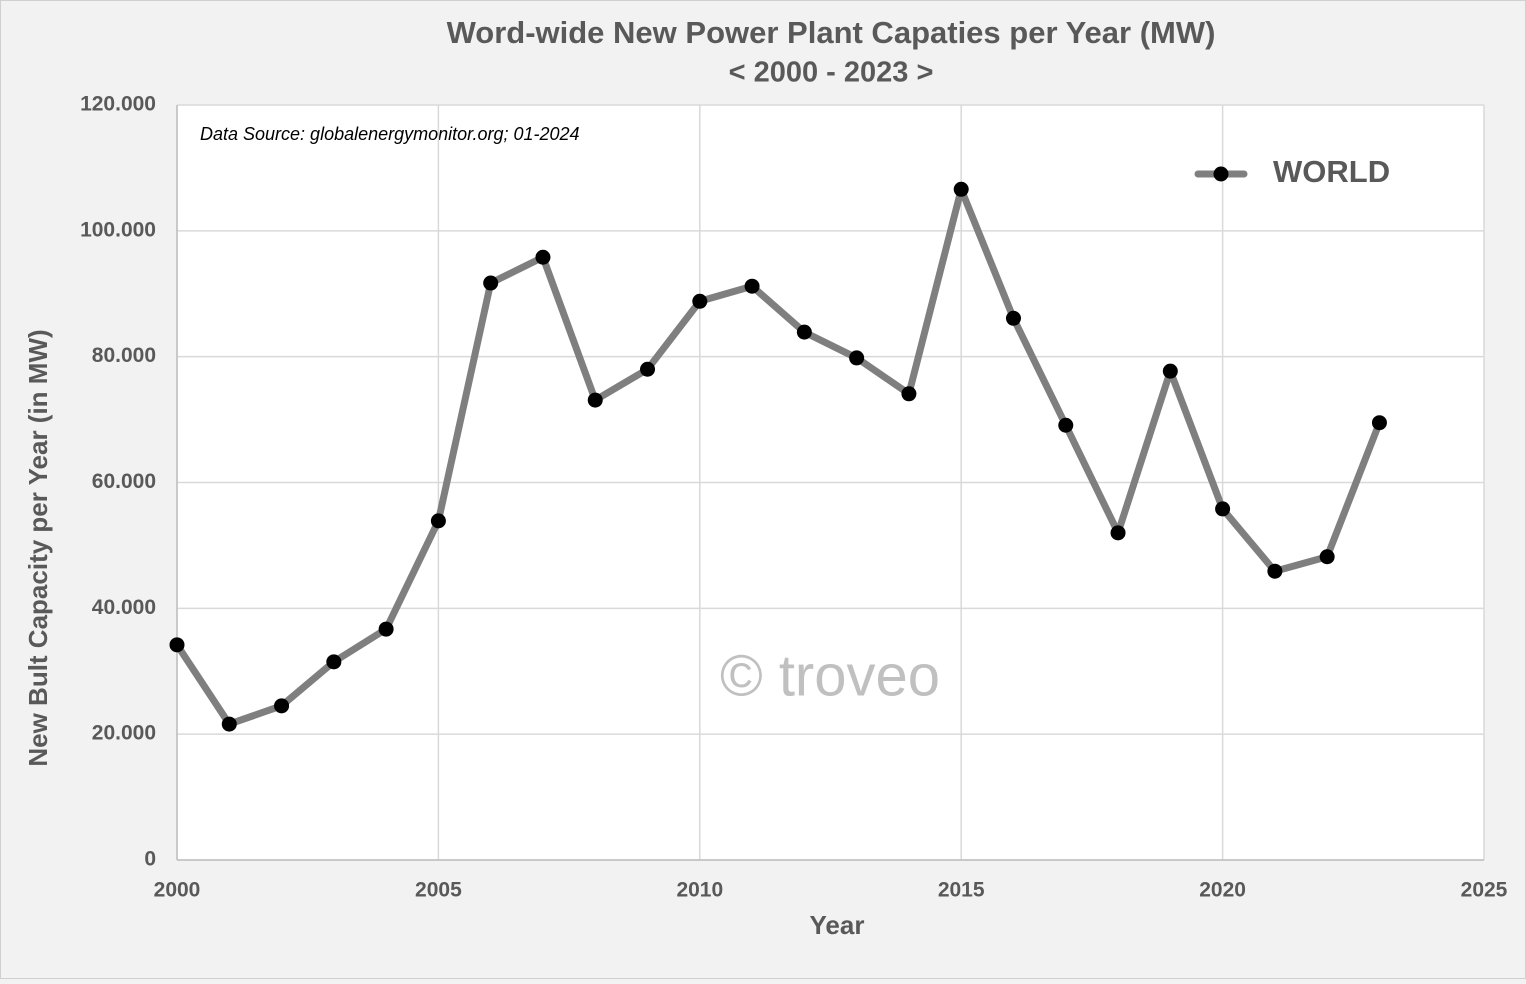  What do you see at coordinates (38, 547) in the screenshot?
I see `y-axis-label: New Bult Capacity per Year (in MW)` at bounding box center [38, 547].